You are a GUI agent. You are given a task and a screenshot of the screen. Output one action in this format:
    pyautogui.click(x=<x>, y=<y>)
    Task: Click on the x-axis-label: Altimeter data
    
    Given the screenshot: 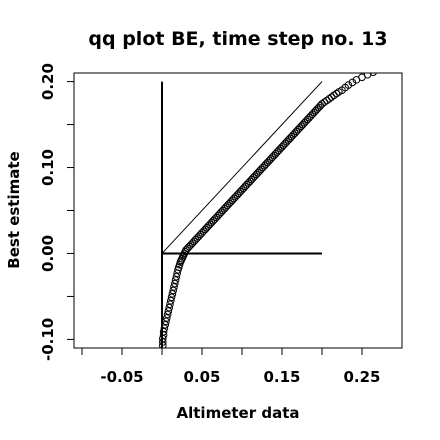 What is the action you would take?
    pyautogui.click(x=238, y=413)
    